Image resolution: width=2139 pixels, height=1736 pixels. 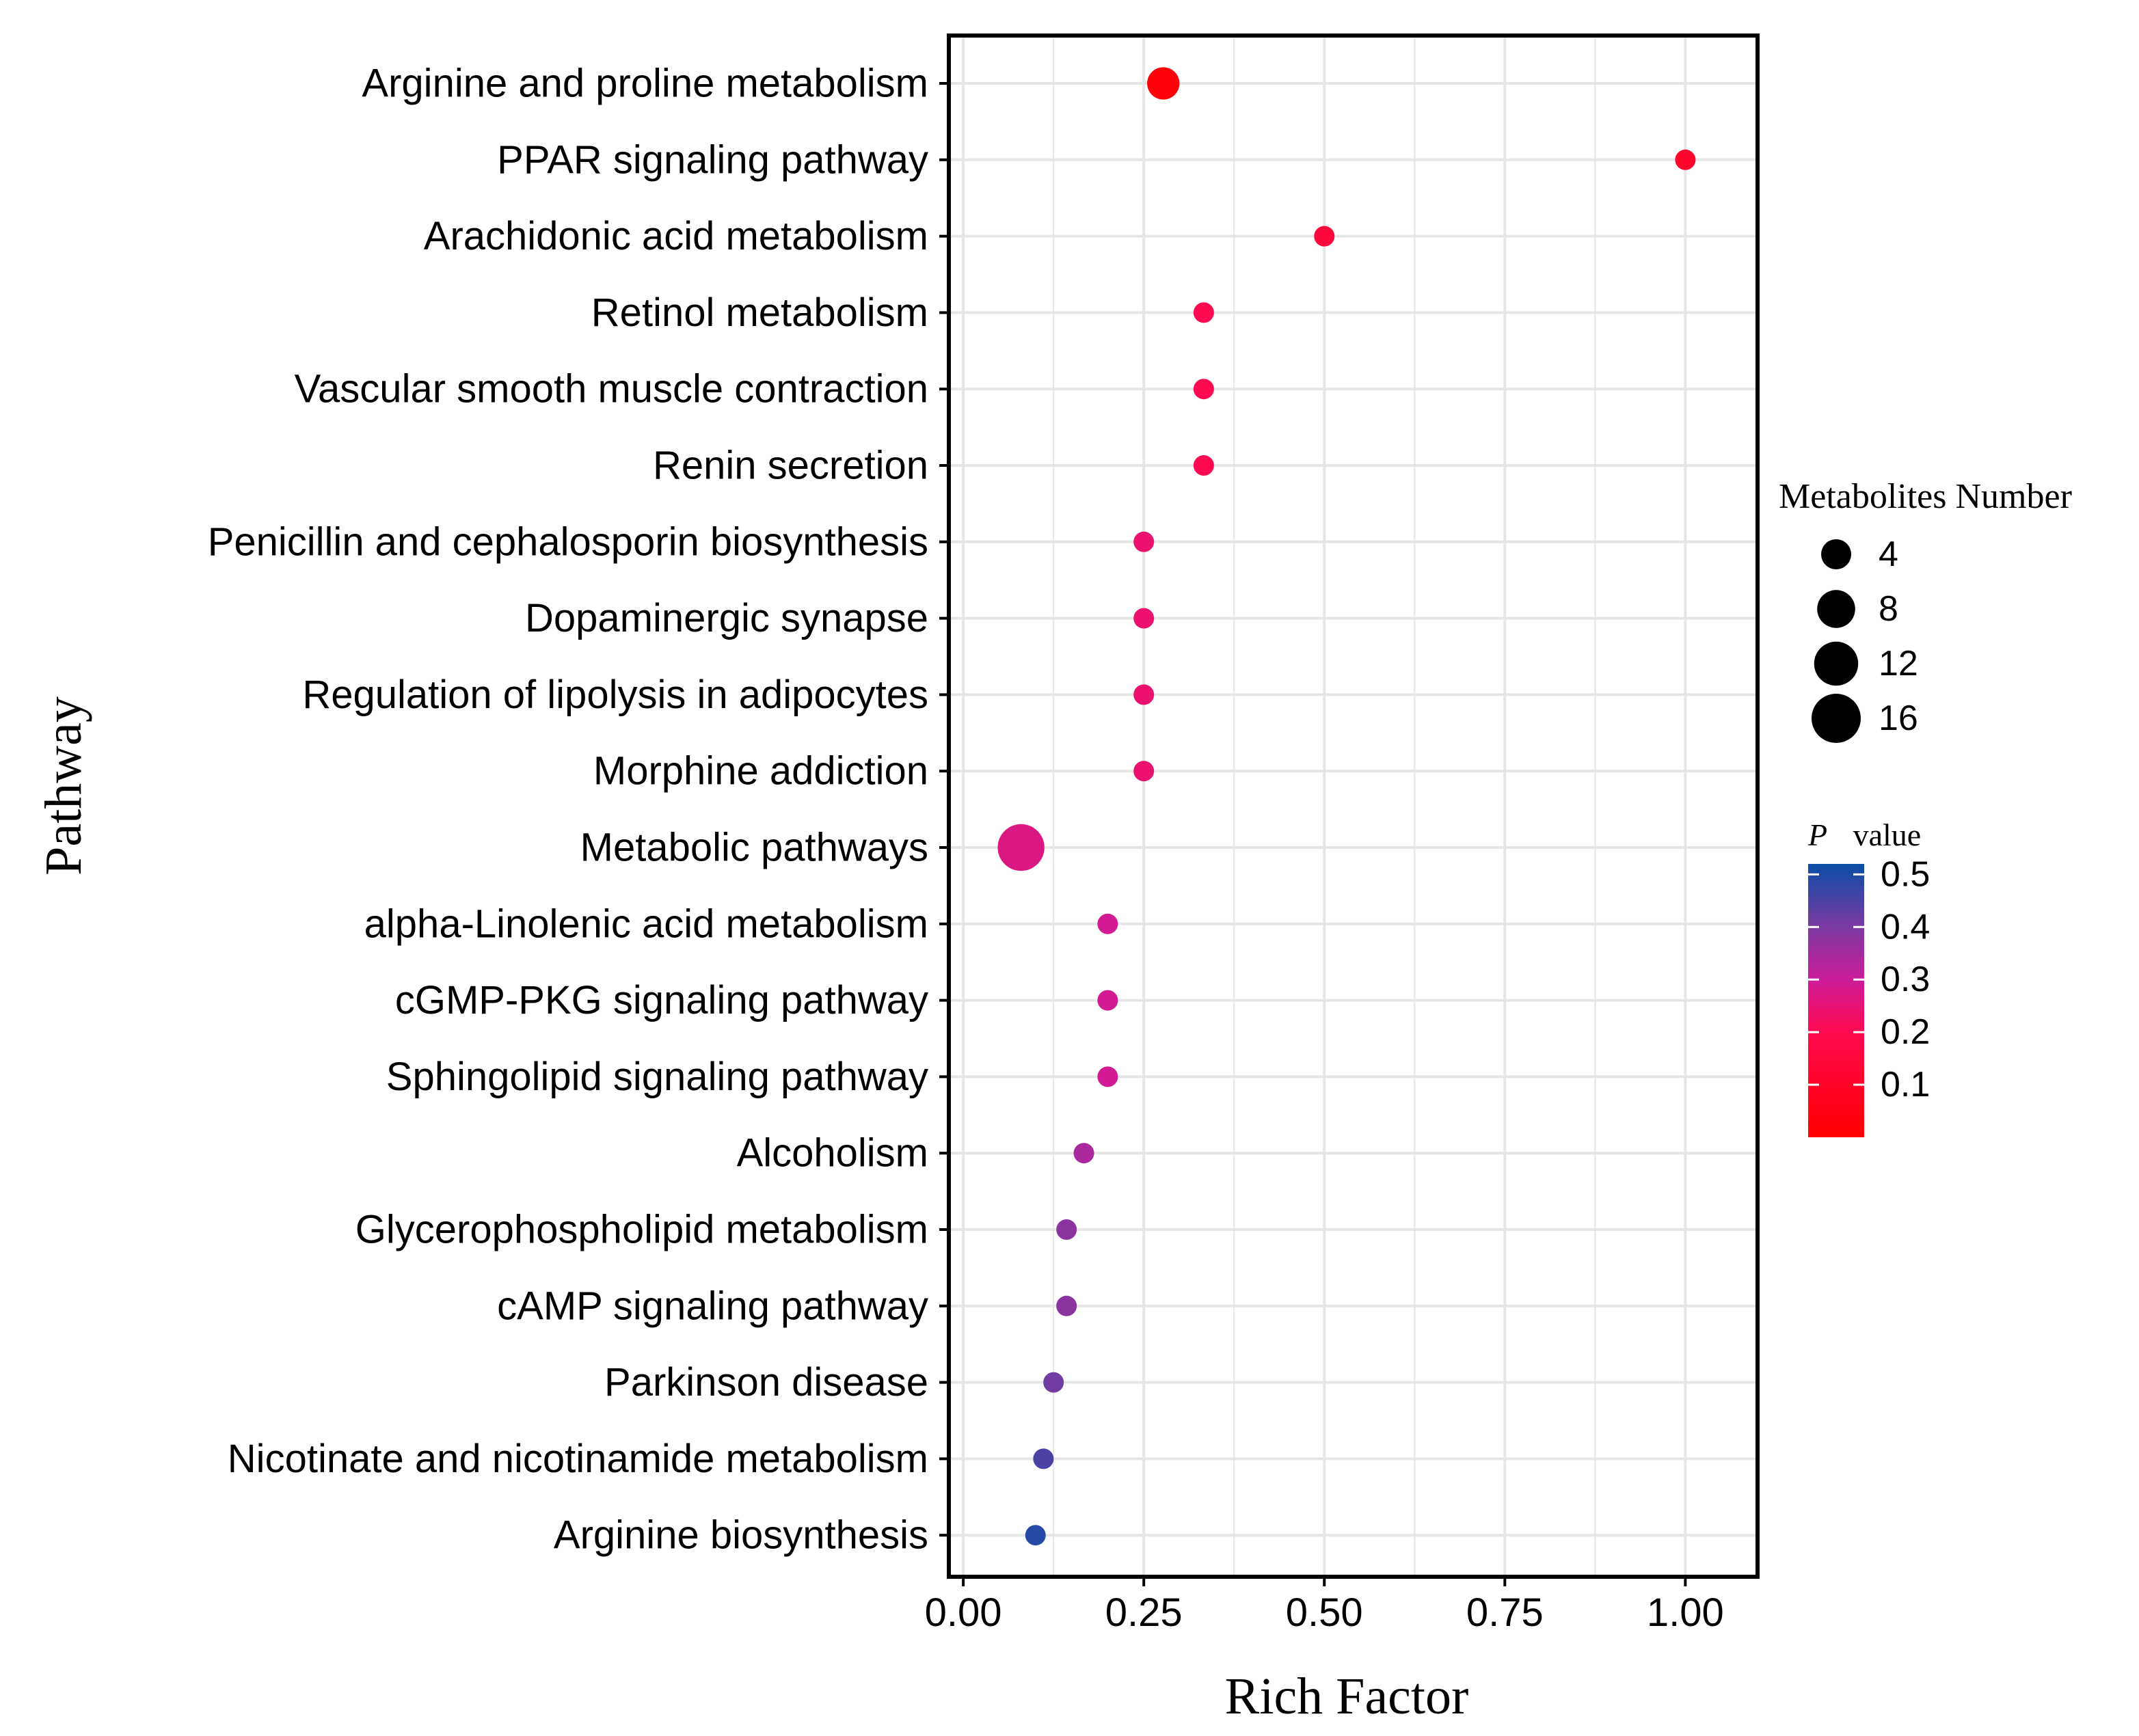 I want to click on pathway-label: Regulation of lipolysis in adipocytes, so click(x=615, y=695).